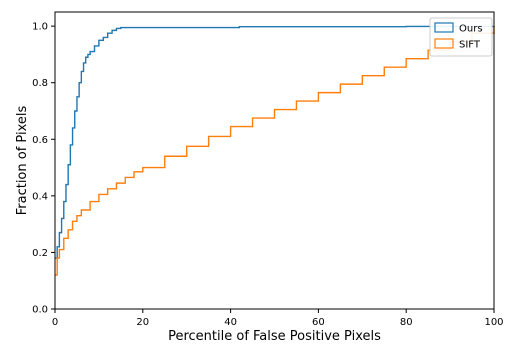 The width and height of the screenshot is (505, 349). I want to click on legend-label-ours: Ours, so click(471, 29).